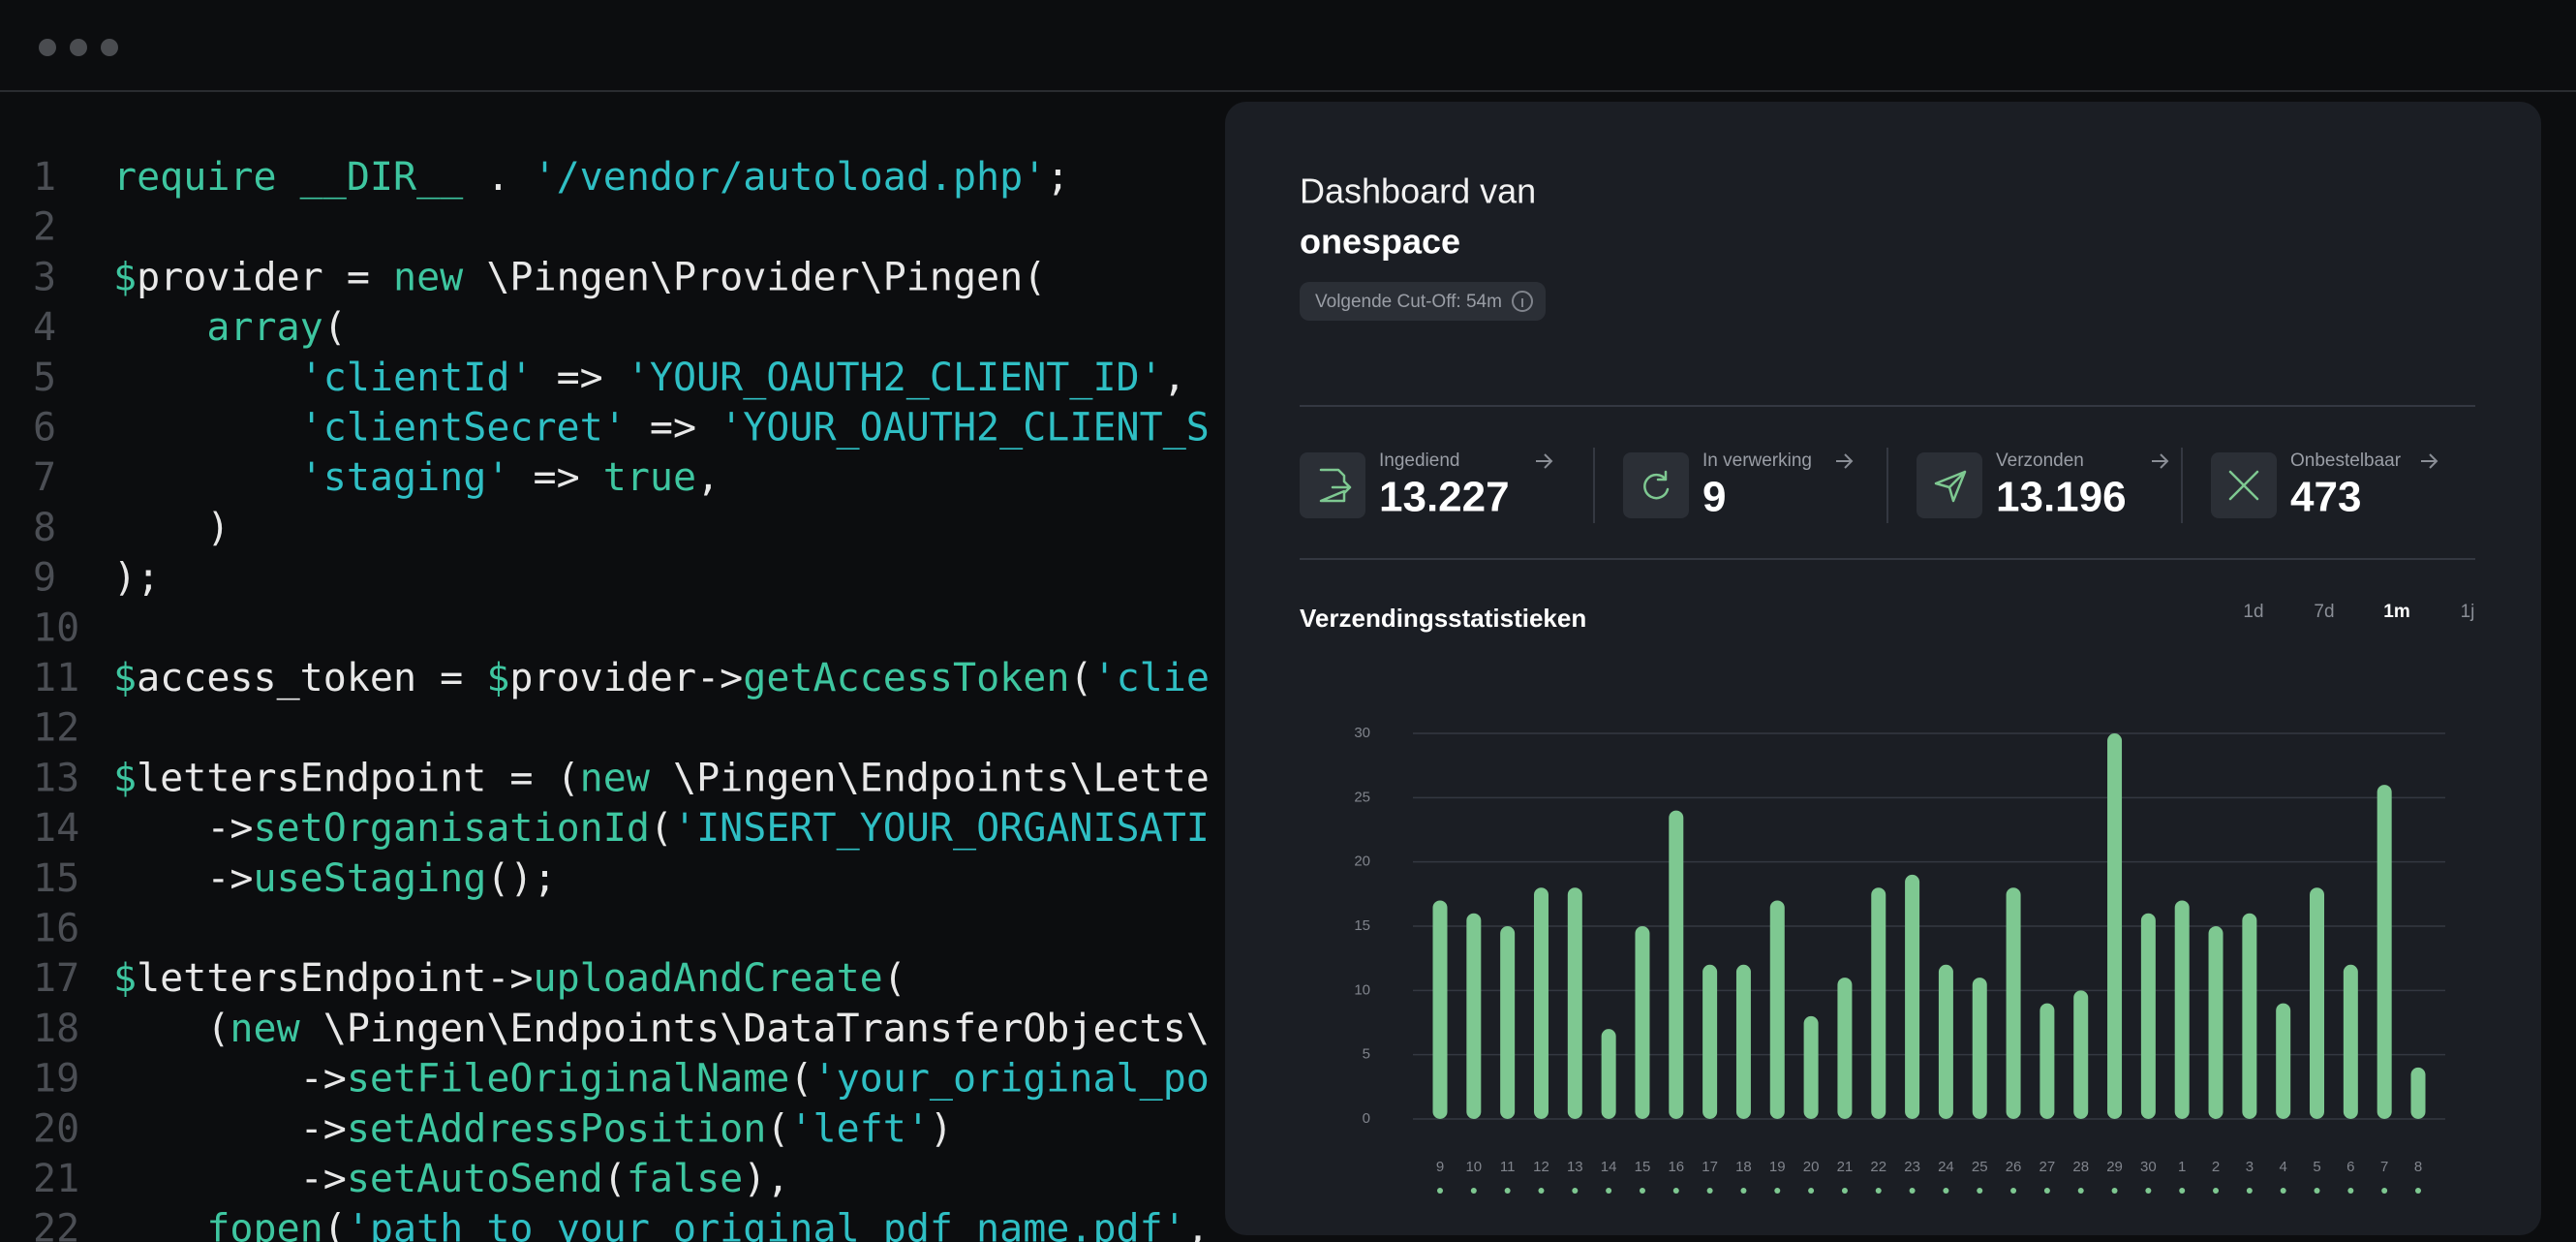 This screenshot has height=1242, width=2576. What do you see at coordinates (649, 378) in the screenshot?
I see `code-line: 'clientId' => 'YOUR_OAUTH2_CLIENT_ID',` at bounding box center [649, 378].